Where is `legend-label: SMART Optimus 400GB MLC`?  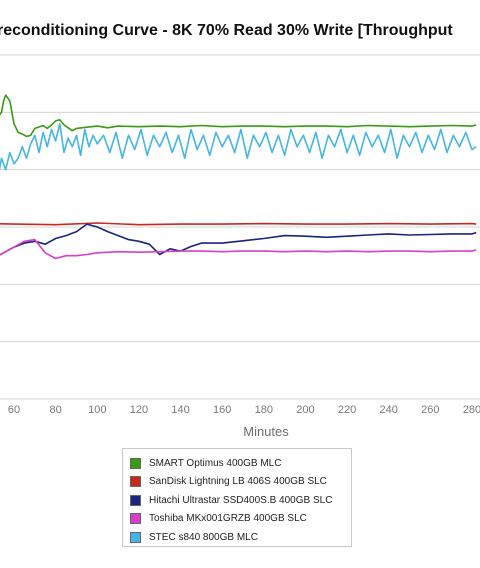
legend-label: SMART Optimus 400GB MLC is located at coordinates (215, 463).